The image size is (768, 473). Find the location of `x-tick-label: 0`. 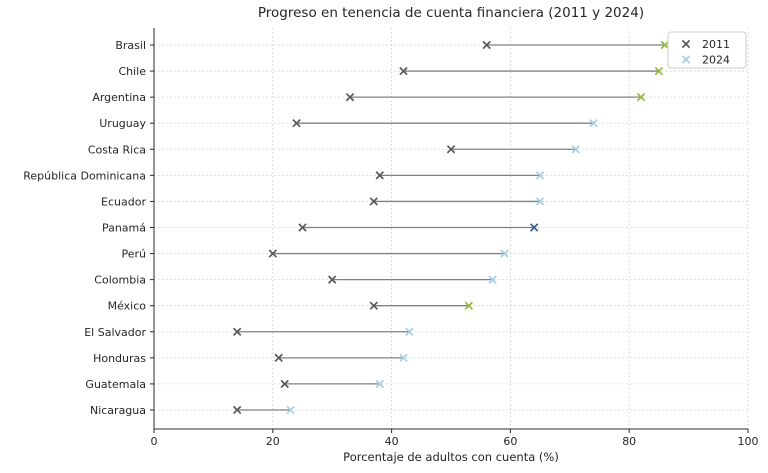

x-tick-label: 0 is located at coordinates (154, 441).